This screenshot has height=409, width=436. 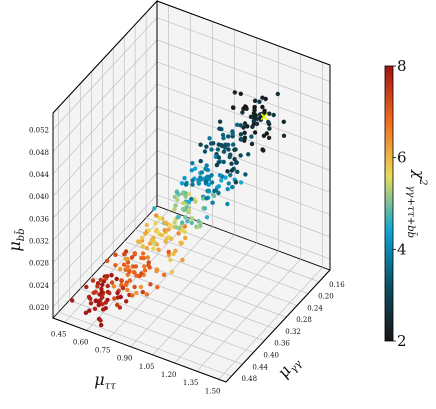 What do you see at coordinates (105, 381) in the screenshot?
I see `x-axis-title: μττ` at bounding box center [105, 381].